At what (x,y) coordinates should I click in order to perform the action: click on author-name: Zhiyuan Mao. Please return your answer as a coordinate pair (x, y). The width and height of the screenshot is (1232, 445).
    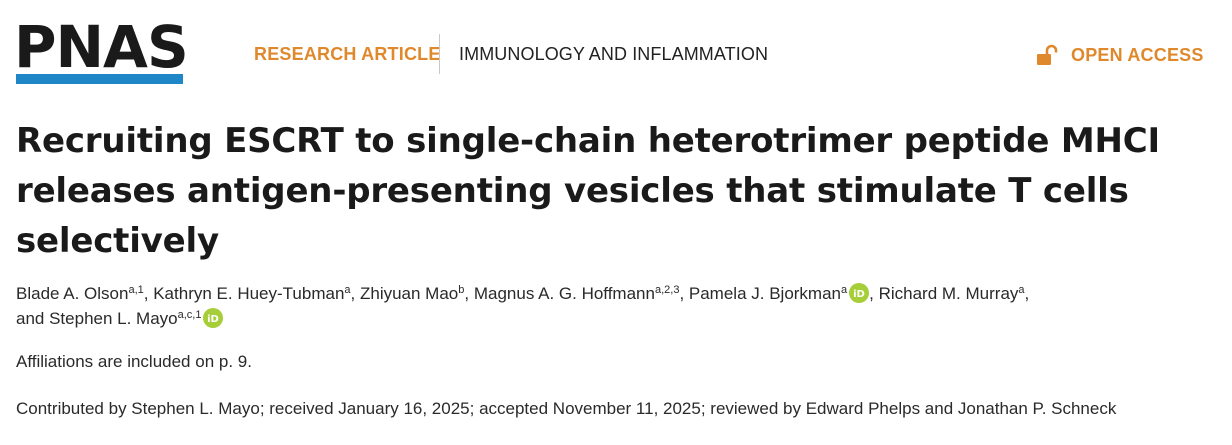
    Looking at the image, I should click on (409, 293).